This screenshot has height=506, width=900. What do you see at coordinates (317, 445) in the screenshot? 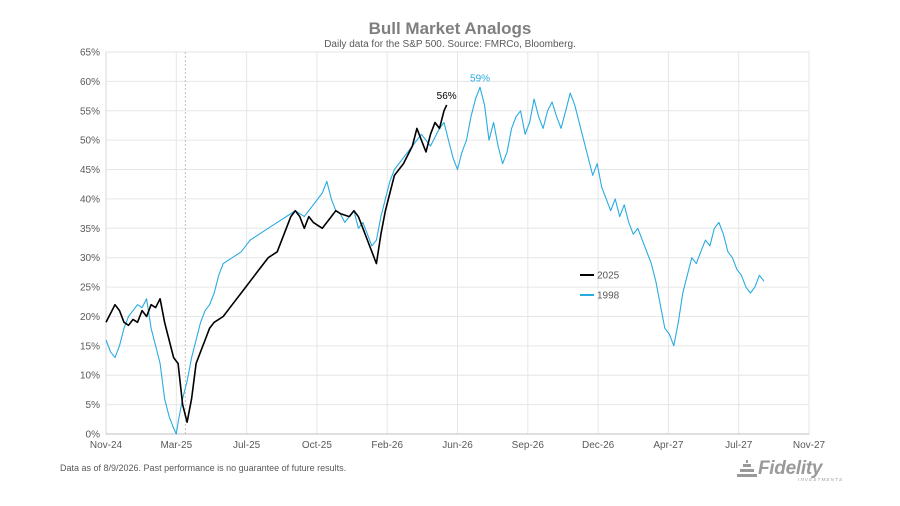
I see `x-tick-label: Oct-25` at bounding box center [317, 445].